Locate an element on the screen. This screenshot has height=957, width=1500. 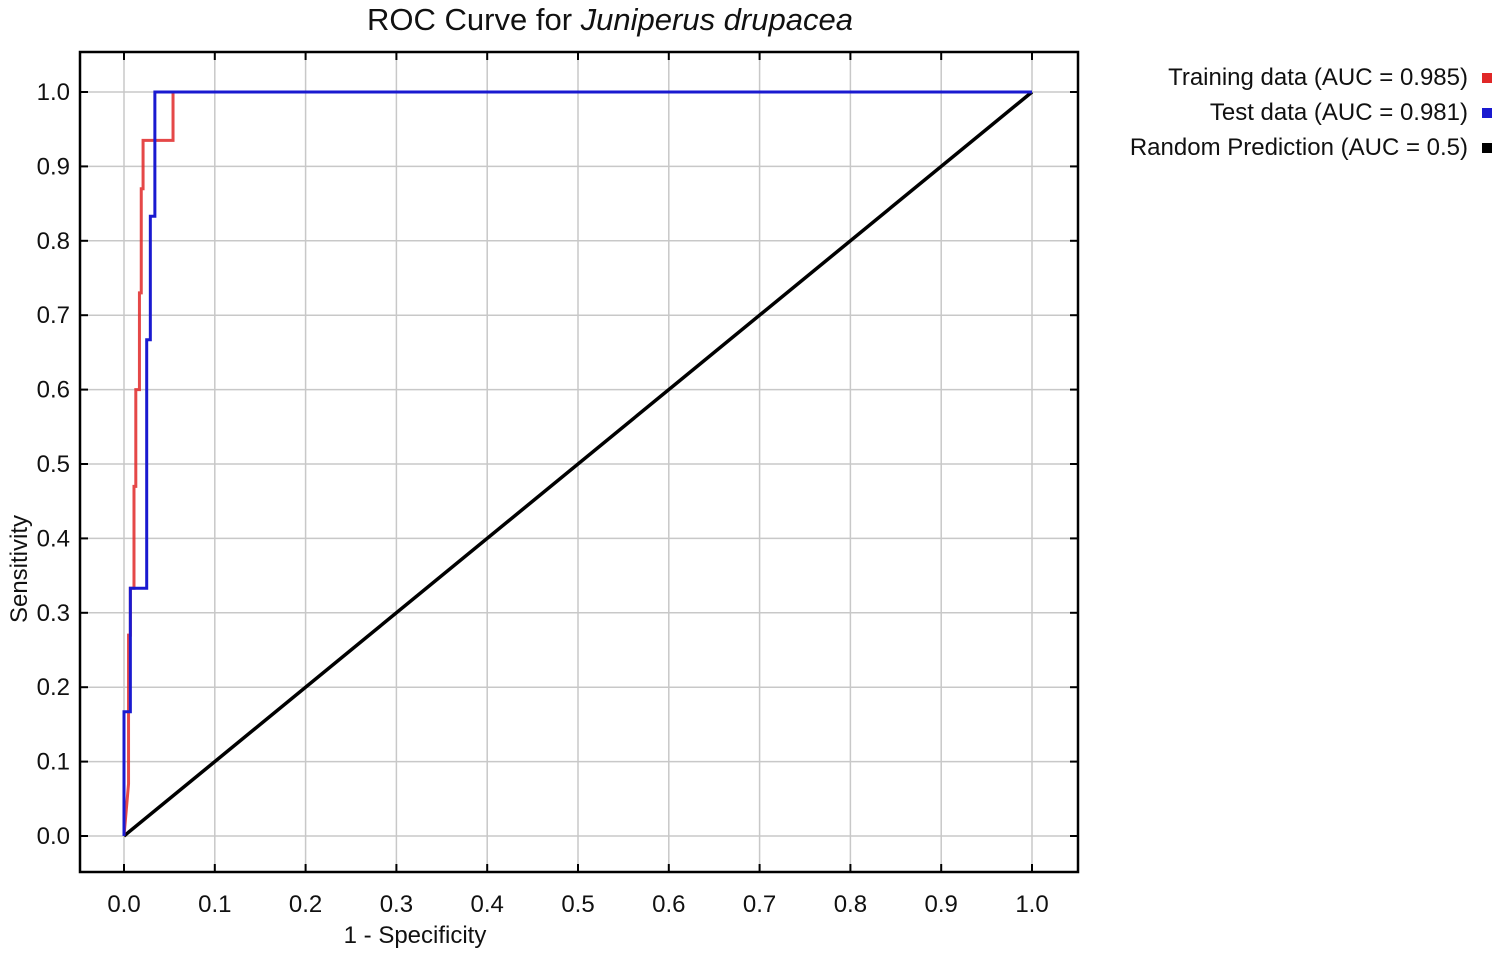
chart-title: ROC Curve for Juniperus drupacea is located at coordinates (610, 20).